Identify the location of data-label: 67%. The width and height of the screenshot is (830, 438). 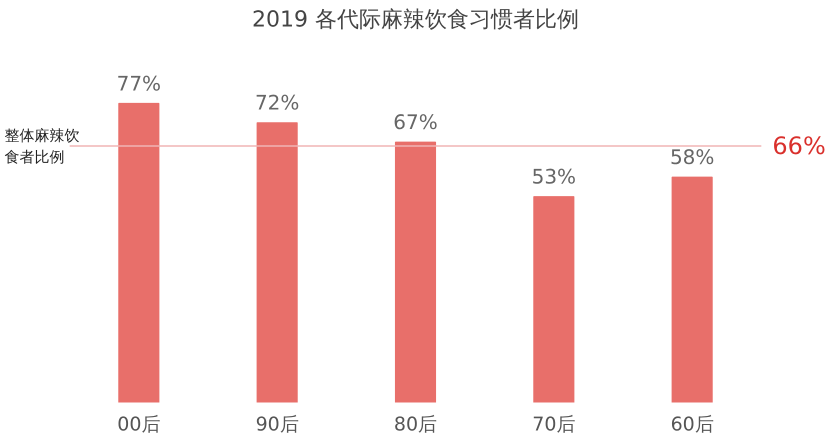
(415, 122).